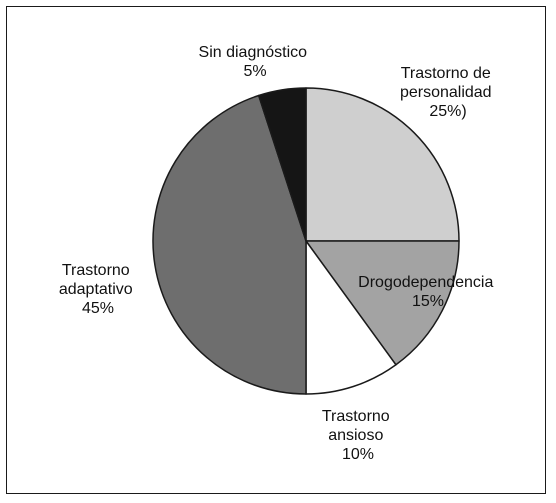 Image resolution: width=556 pixels, height=503 pixels. I want to click on slice-label-trastorno-de-personalidad: Trastorno de personalidad 25%), so click(448, 92).